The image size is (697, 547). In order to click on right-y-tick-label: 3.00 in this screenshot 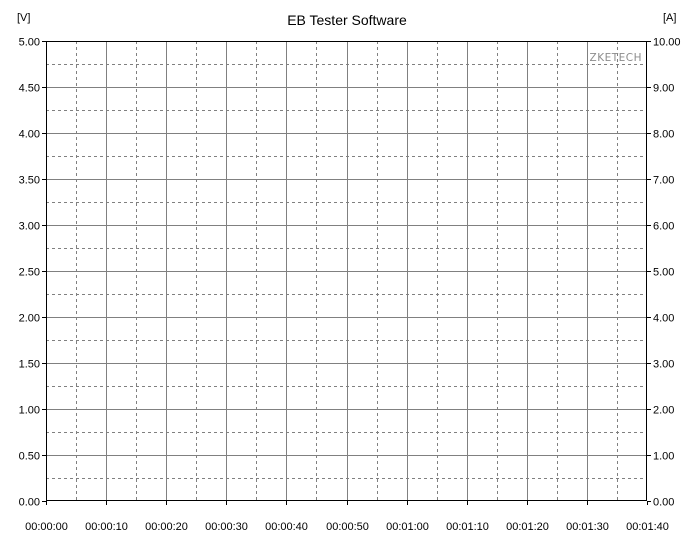, I will do `click(663, 365)`.